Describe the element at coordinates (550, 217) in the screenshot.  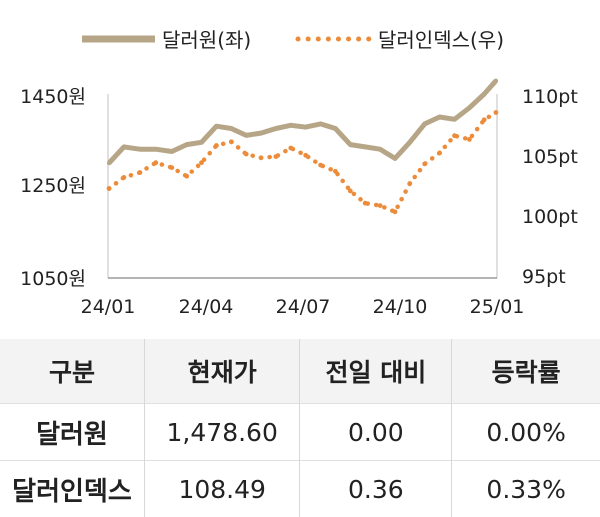
I see `right-tick-label: 100pt` at that location.